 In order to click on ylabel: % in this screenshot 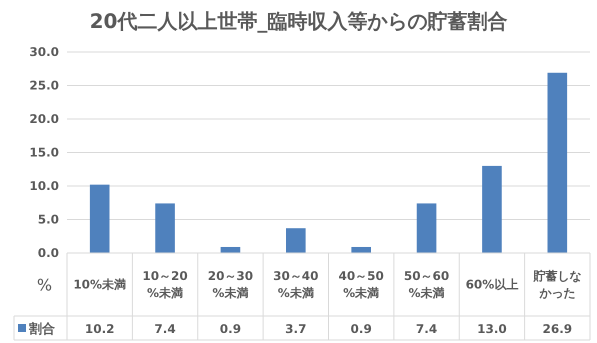, I will do `click(44, 285)`.